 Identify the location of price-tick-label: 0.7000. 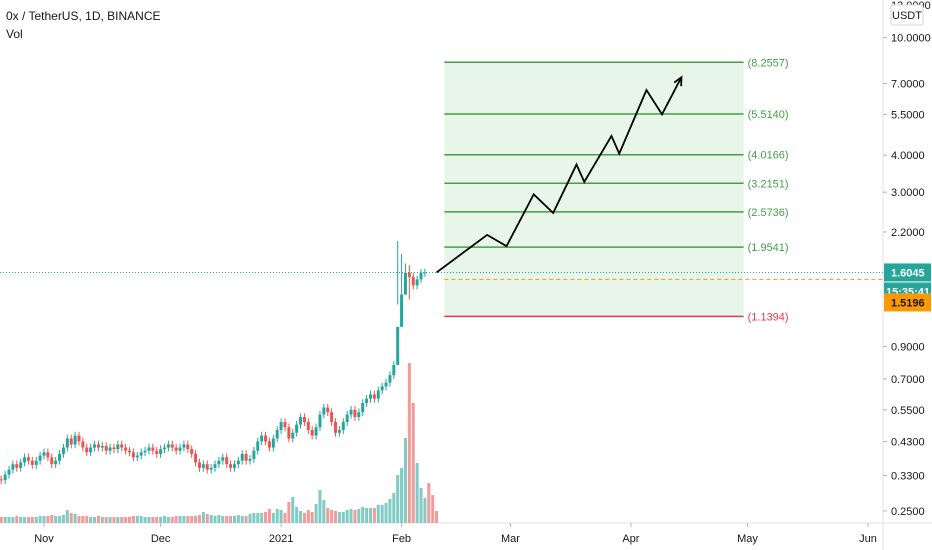
(908, 380).